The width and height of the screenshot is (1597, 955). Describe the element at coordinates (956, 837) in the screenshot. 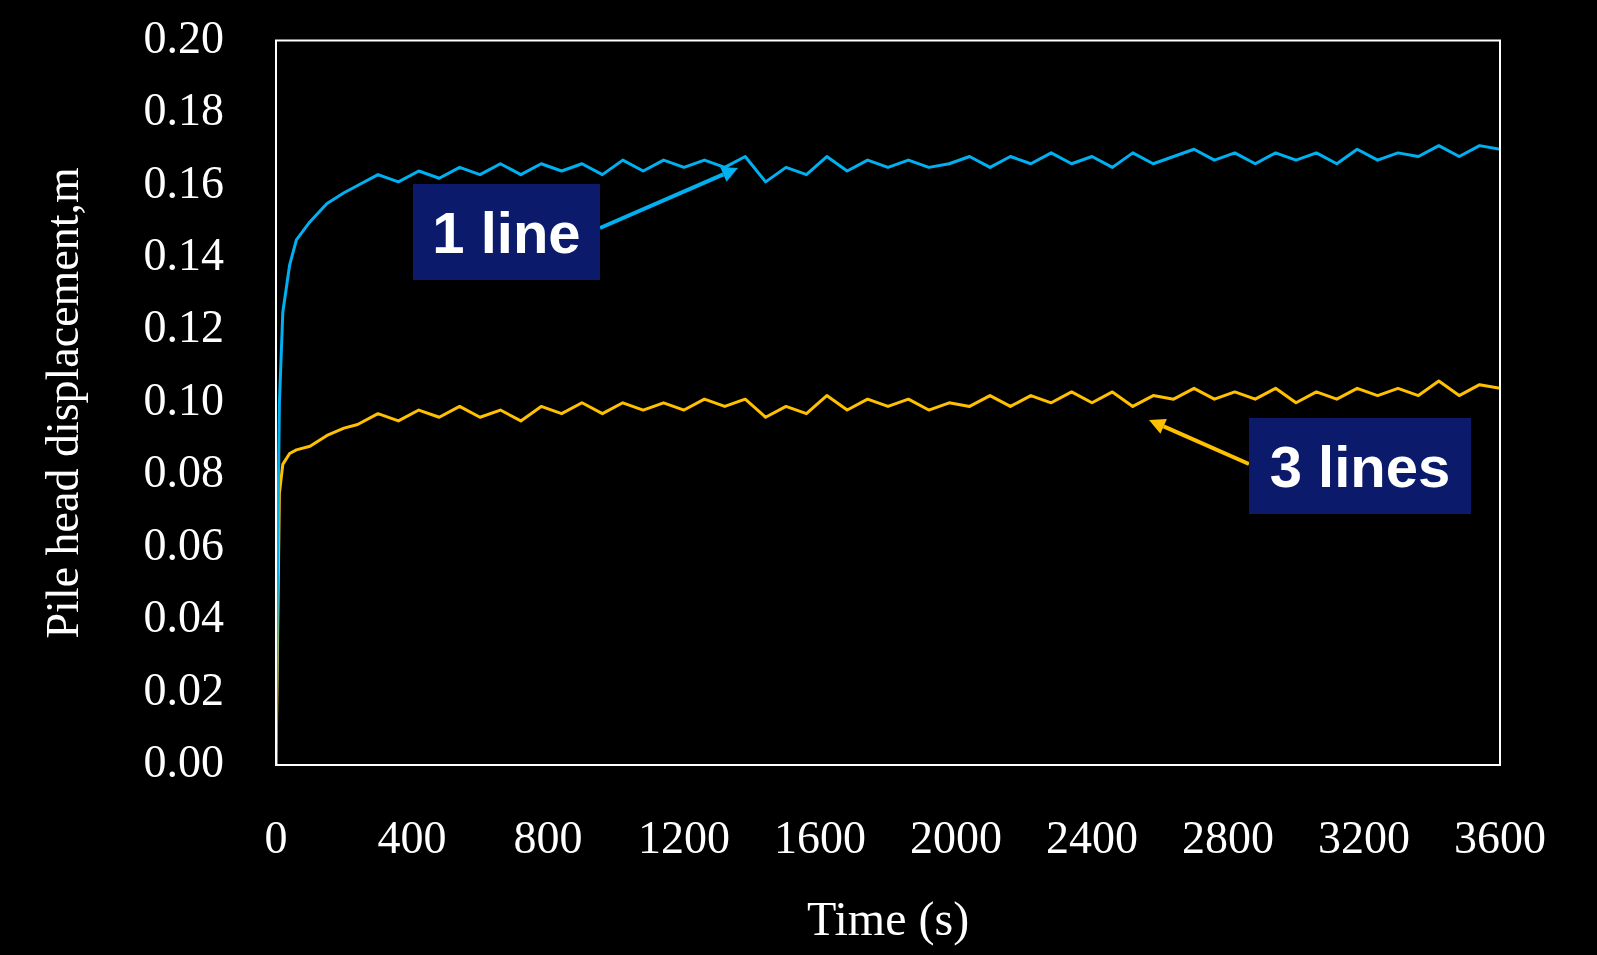

I see `x-tick-label: 2000` at that location.